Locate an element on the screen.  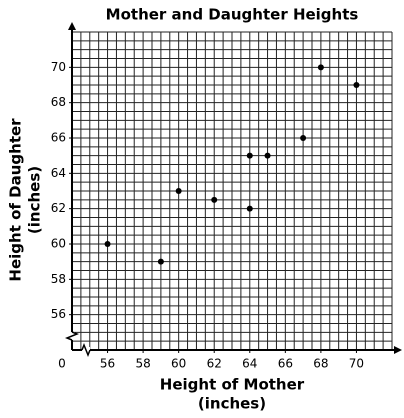
y-tick-label: 56 is located at coordinates (58, 314).